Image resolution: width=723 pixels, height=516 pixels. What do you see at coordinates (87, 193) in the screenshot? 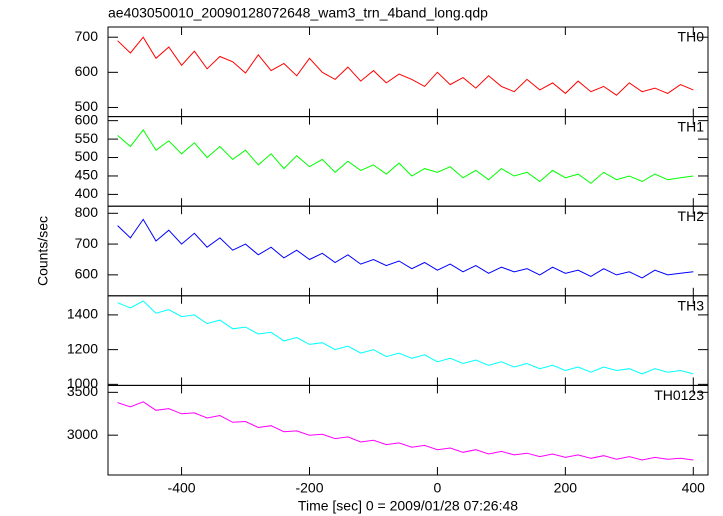
I see `y-tick-label: 400` at bounding box center [87, 193].